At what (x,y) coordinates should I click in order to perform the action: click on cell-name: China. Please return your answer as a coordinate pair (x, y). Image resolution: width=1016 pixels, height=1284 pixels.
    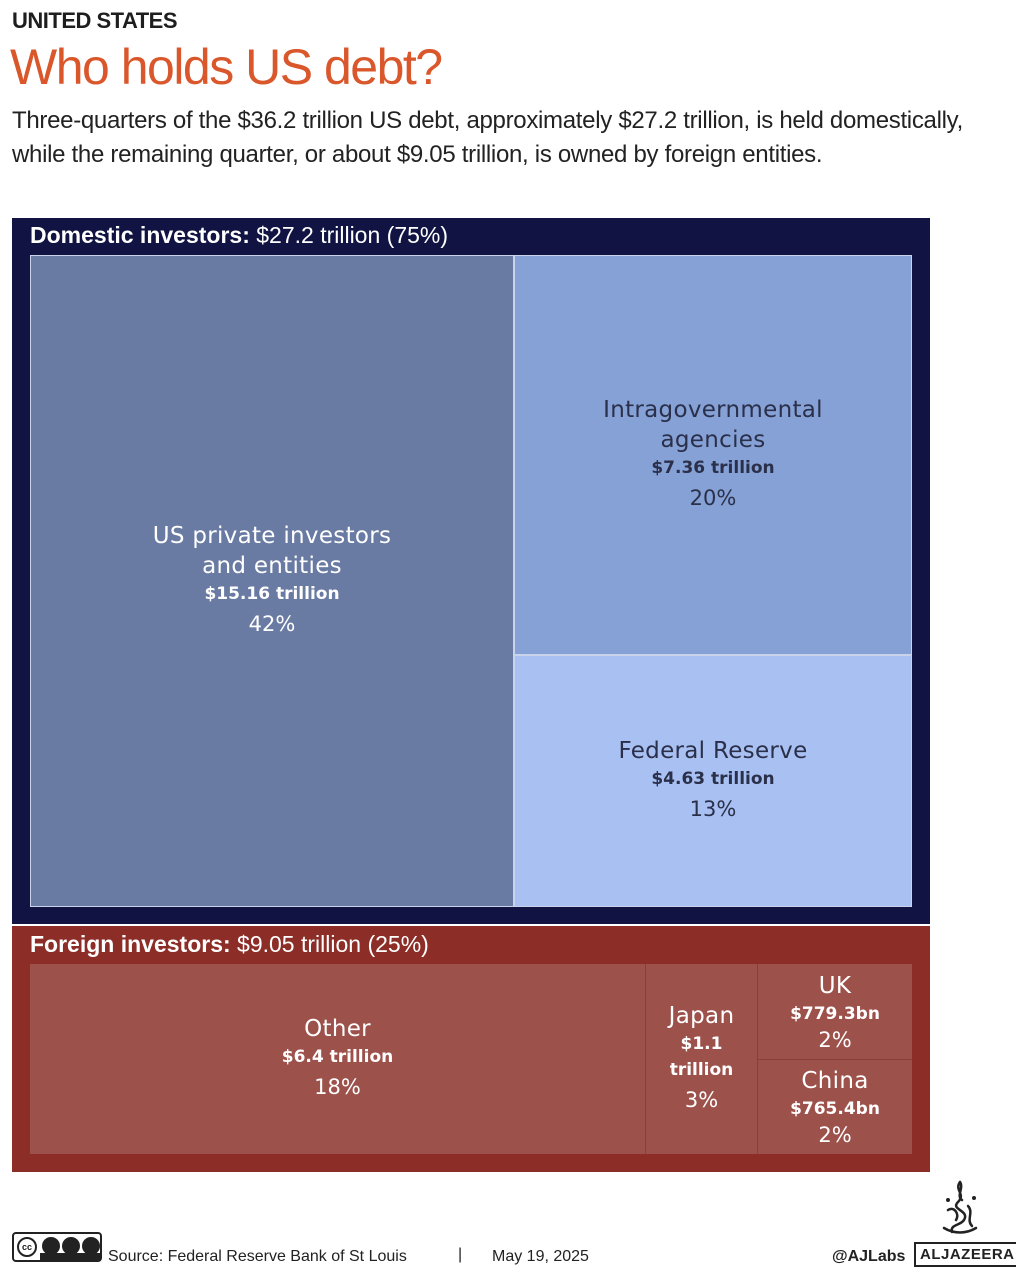
    Looking at the image, I should click on (835, 1081).